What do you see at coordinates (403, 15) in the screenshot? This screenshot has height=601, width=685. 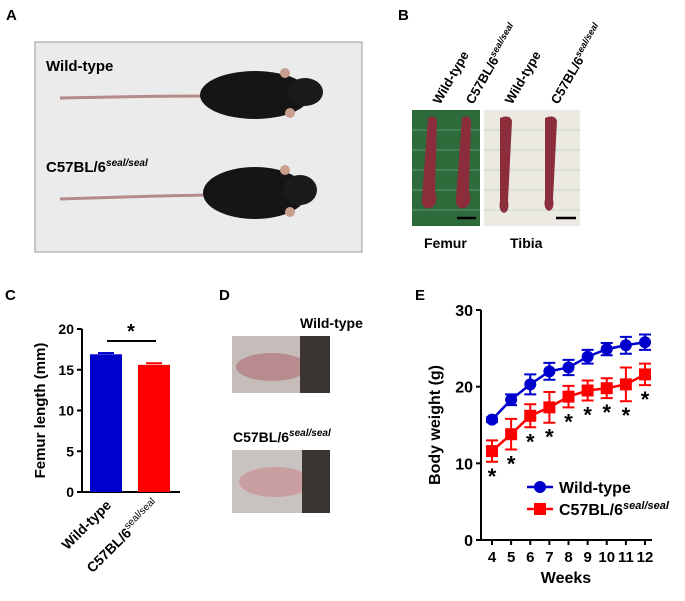 I see `panel-letter-b: B` at bounding box center [403, 15].